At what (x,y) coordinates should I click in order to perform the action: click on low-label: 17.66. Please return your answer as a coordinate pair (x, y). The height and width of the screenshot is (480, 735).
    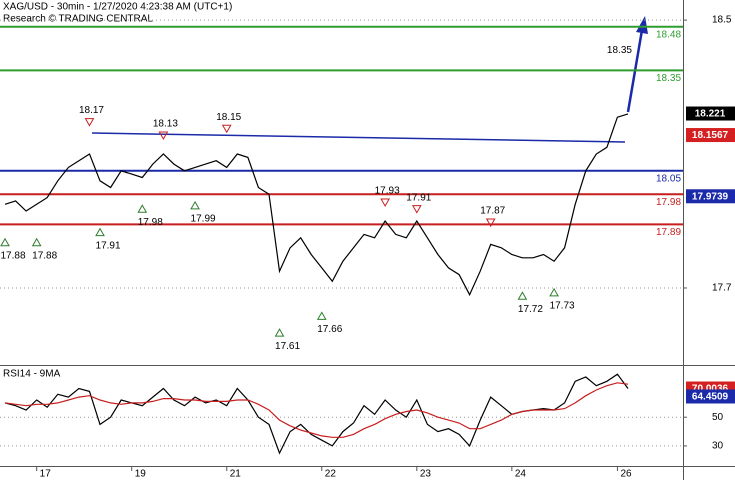
    Looking at the image, I should click on (329, 329).